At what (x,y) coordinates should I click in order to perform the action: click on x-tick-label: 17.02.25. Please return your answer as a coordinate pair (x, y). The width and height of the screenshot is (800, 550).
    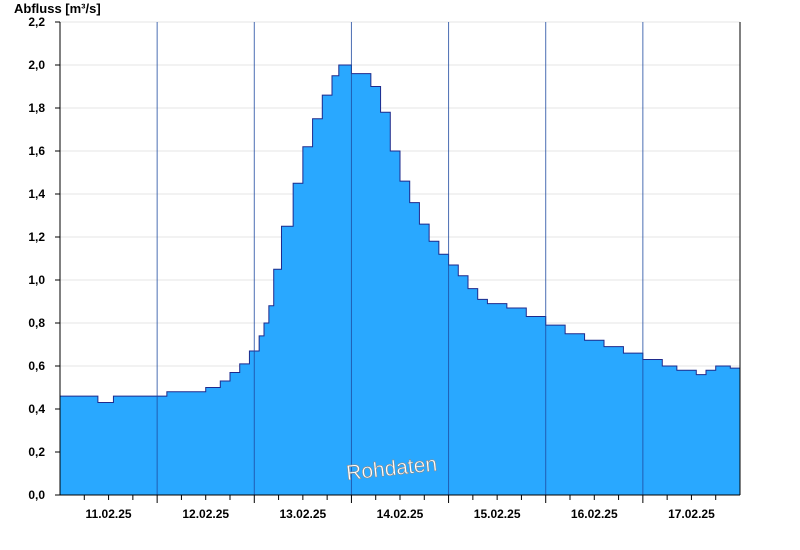
    Looking at the image, I should click on (691, 514).